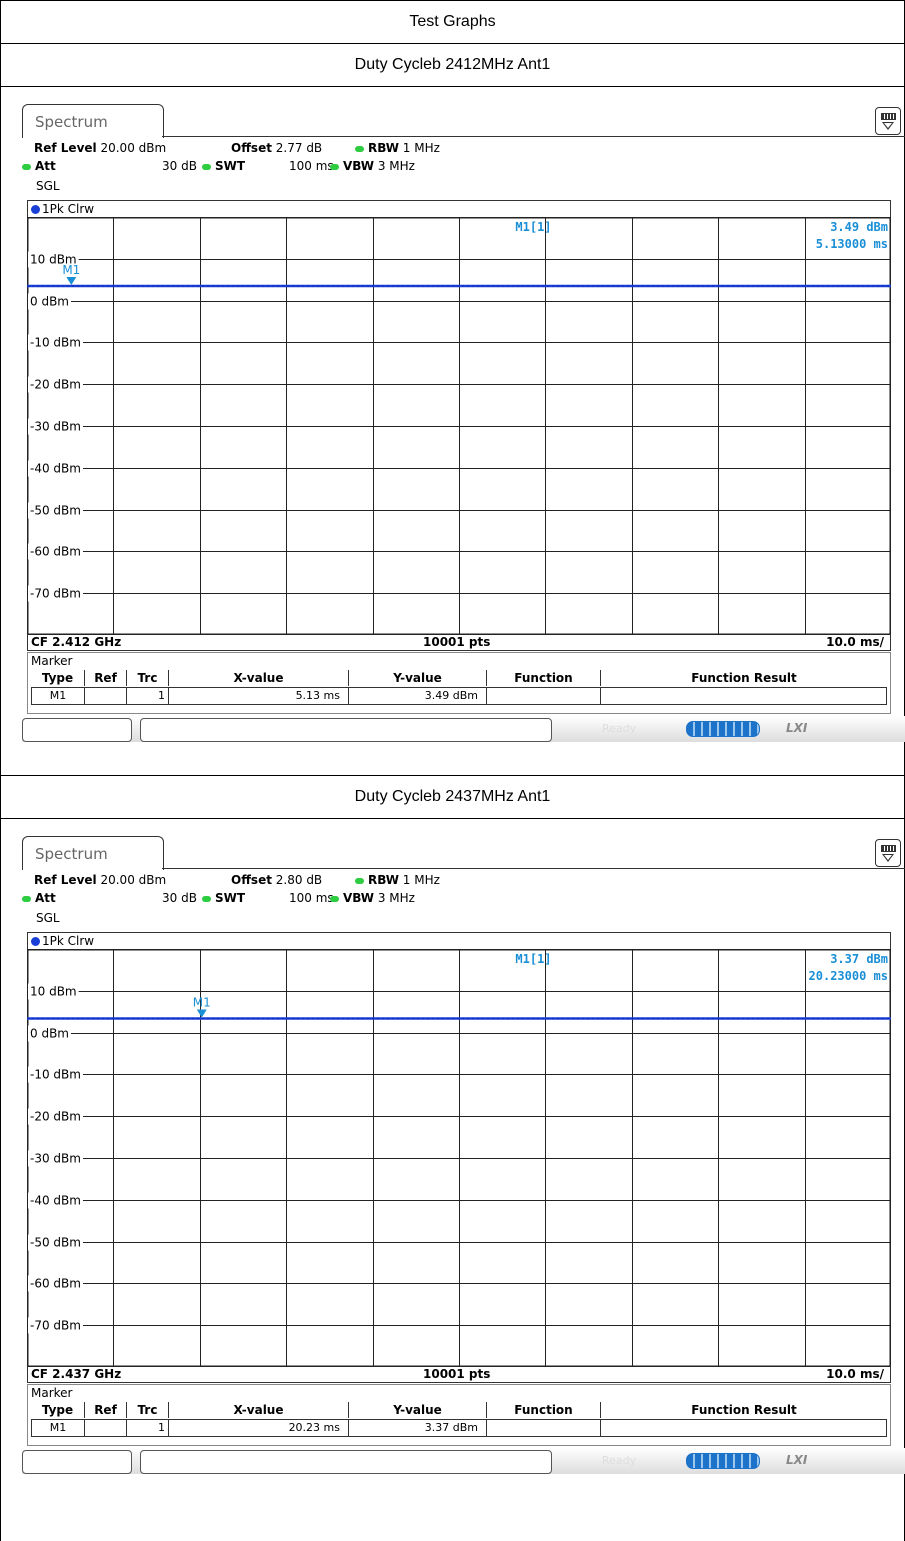  Describe the element at coordinates (35, 941) in the screenshot. I see `trace-indicator-icon` at that location.